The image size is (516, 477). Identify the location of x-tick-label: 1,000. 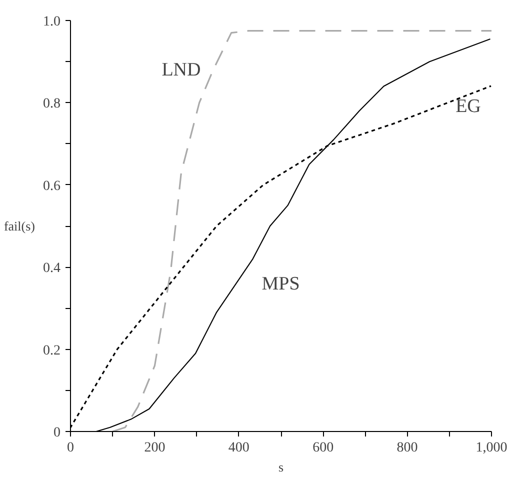
(492, 448).